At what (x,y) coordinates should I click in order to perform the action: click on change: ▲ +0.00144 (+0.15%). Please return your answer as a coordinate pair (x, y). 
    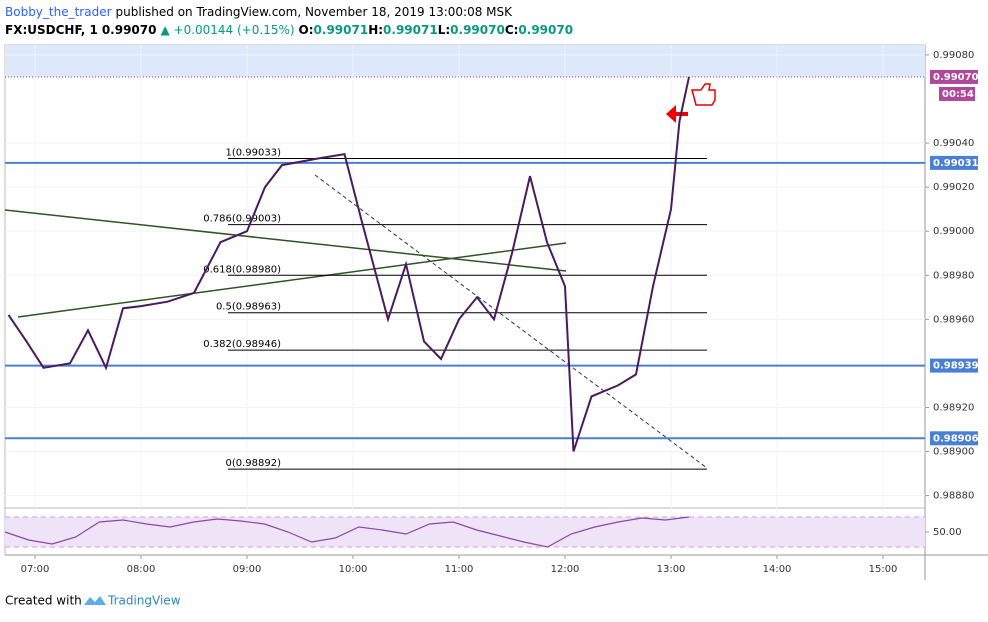
    Looking at the image, I should click on (227, 30).